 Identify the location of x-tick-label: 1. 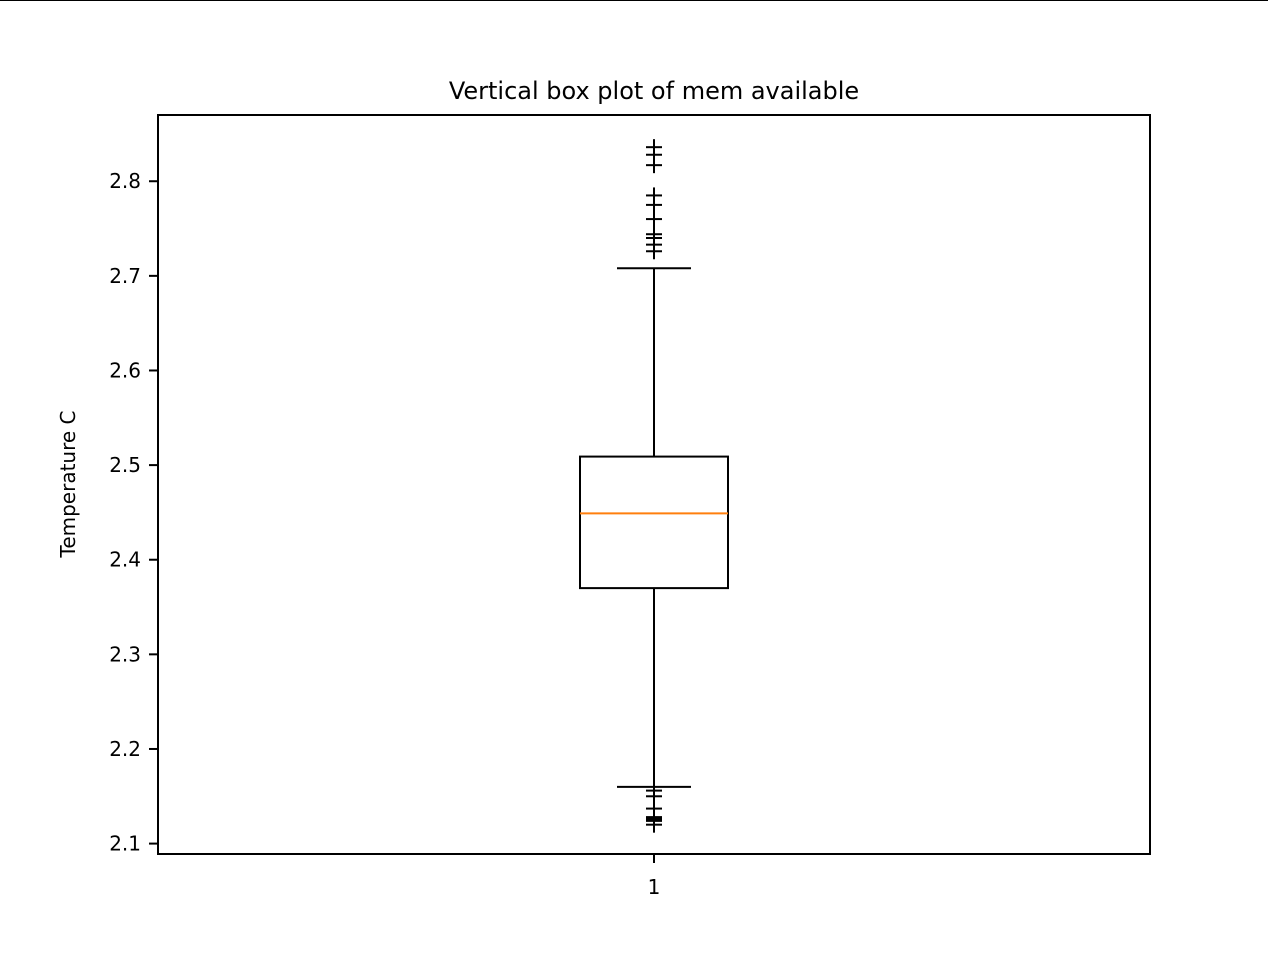
(654, 887).